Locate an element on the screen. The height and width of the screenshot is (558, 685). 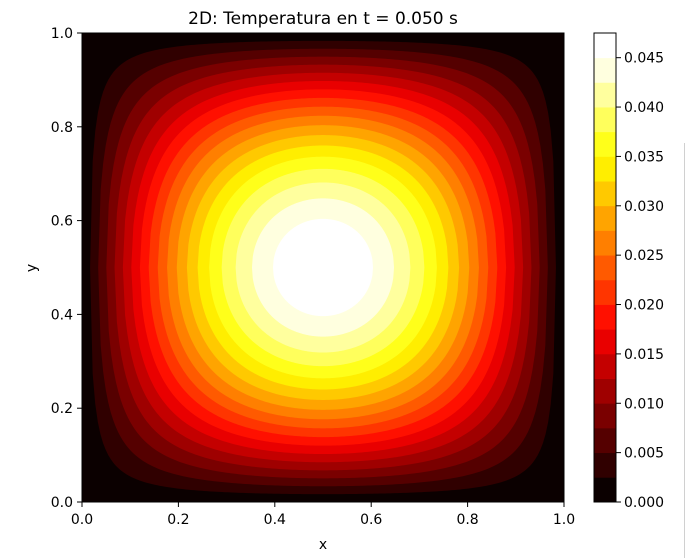
colorbar-tick-label: 0.010 is located at coordinates (644, 404).